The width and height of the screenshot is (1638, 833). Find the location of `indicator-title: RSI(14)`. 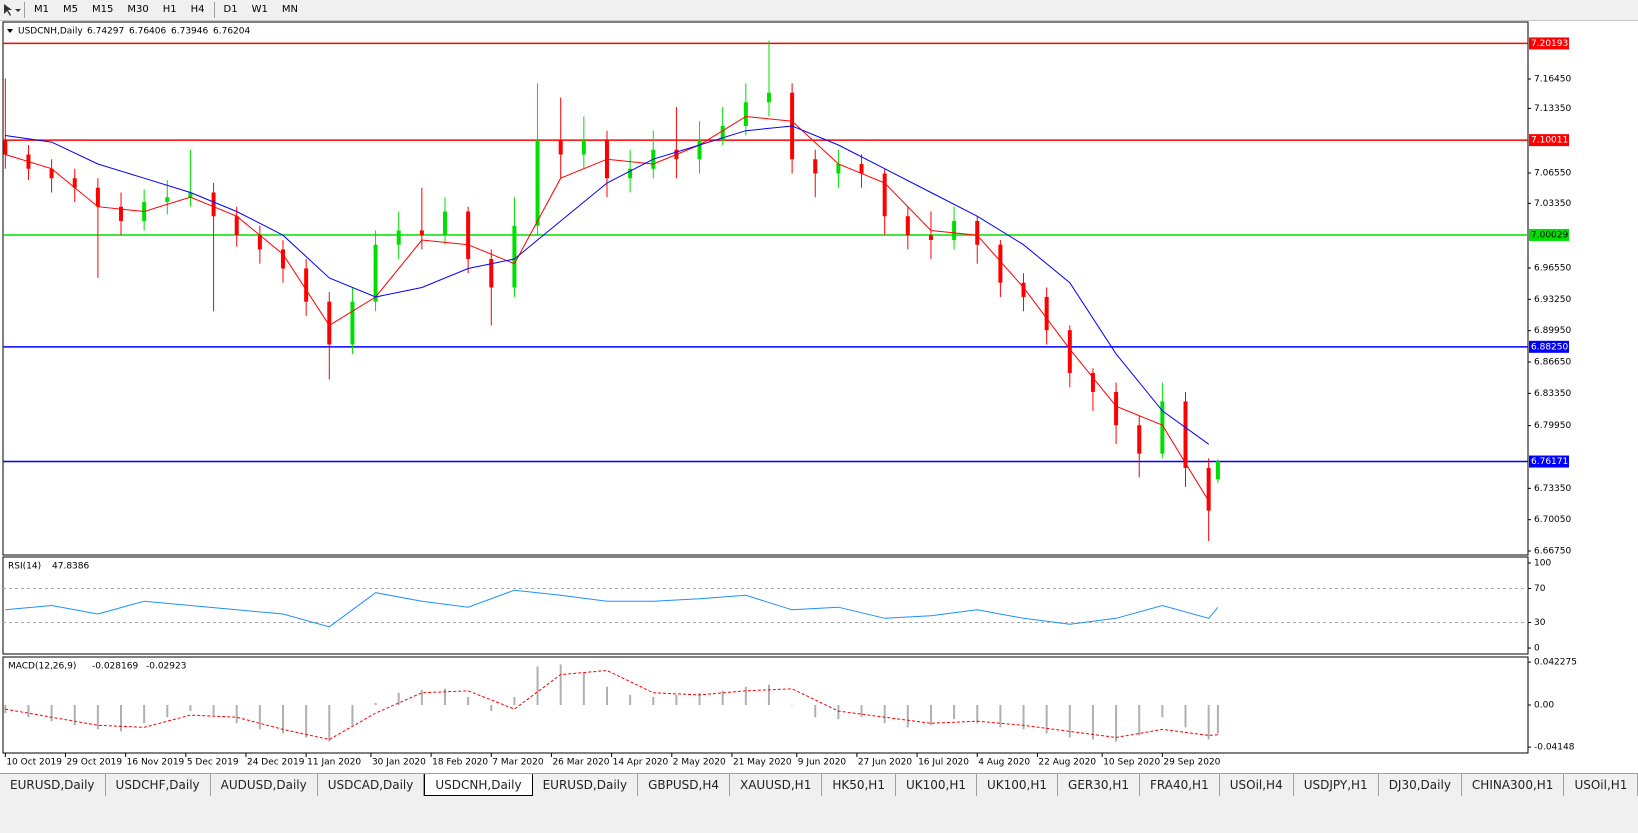

indicator-title: RSI(14) is located at coordinates (24, 567).